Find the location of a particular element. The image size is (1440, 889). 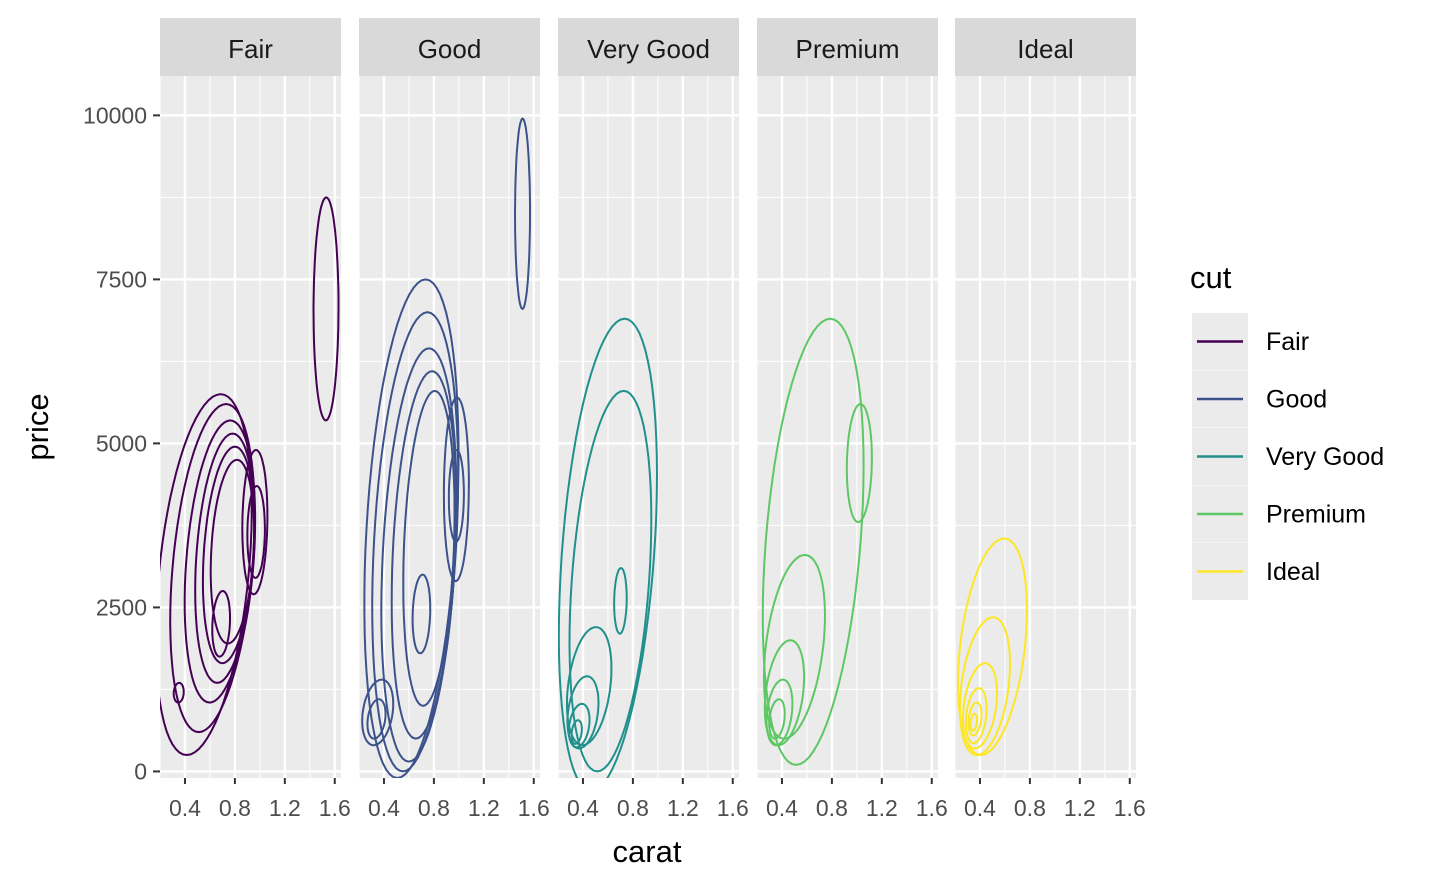

facet-strip-label: Ideal is located at coordinates (1045, 49).